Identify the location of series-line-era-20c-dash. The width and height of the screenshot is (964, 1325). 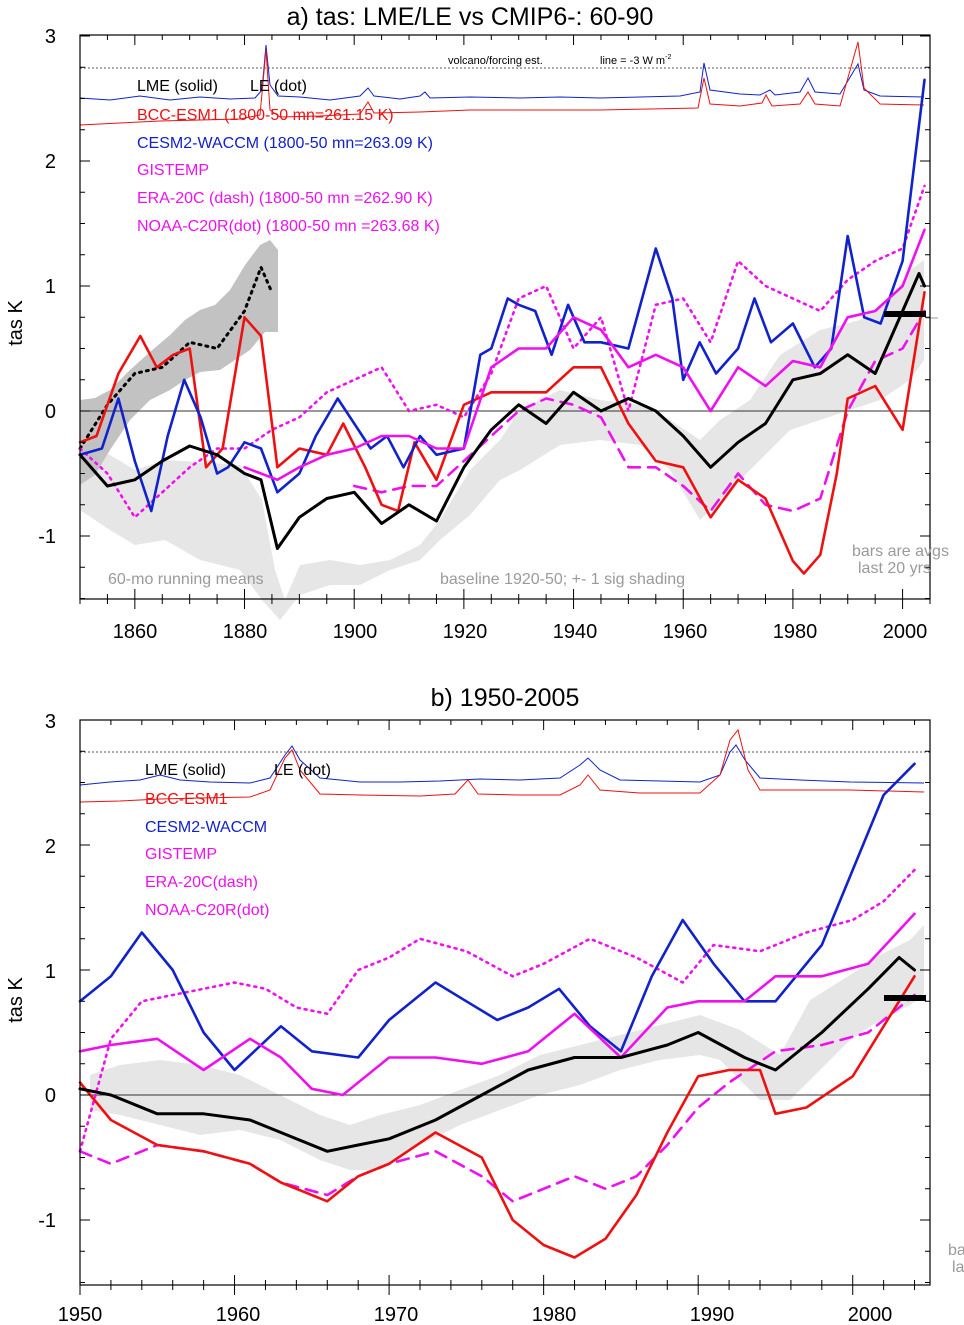
(639, 411).